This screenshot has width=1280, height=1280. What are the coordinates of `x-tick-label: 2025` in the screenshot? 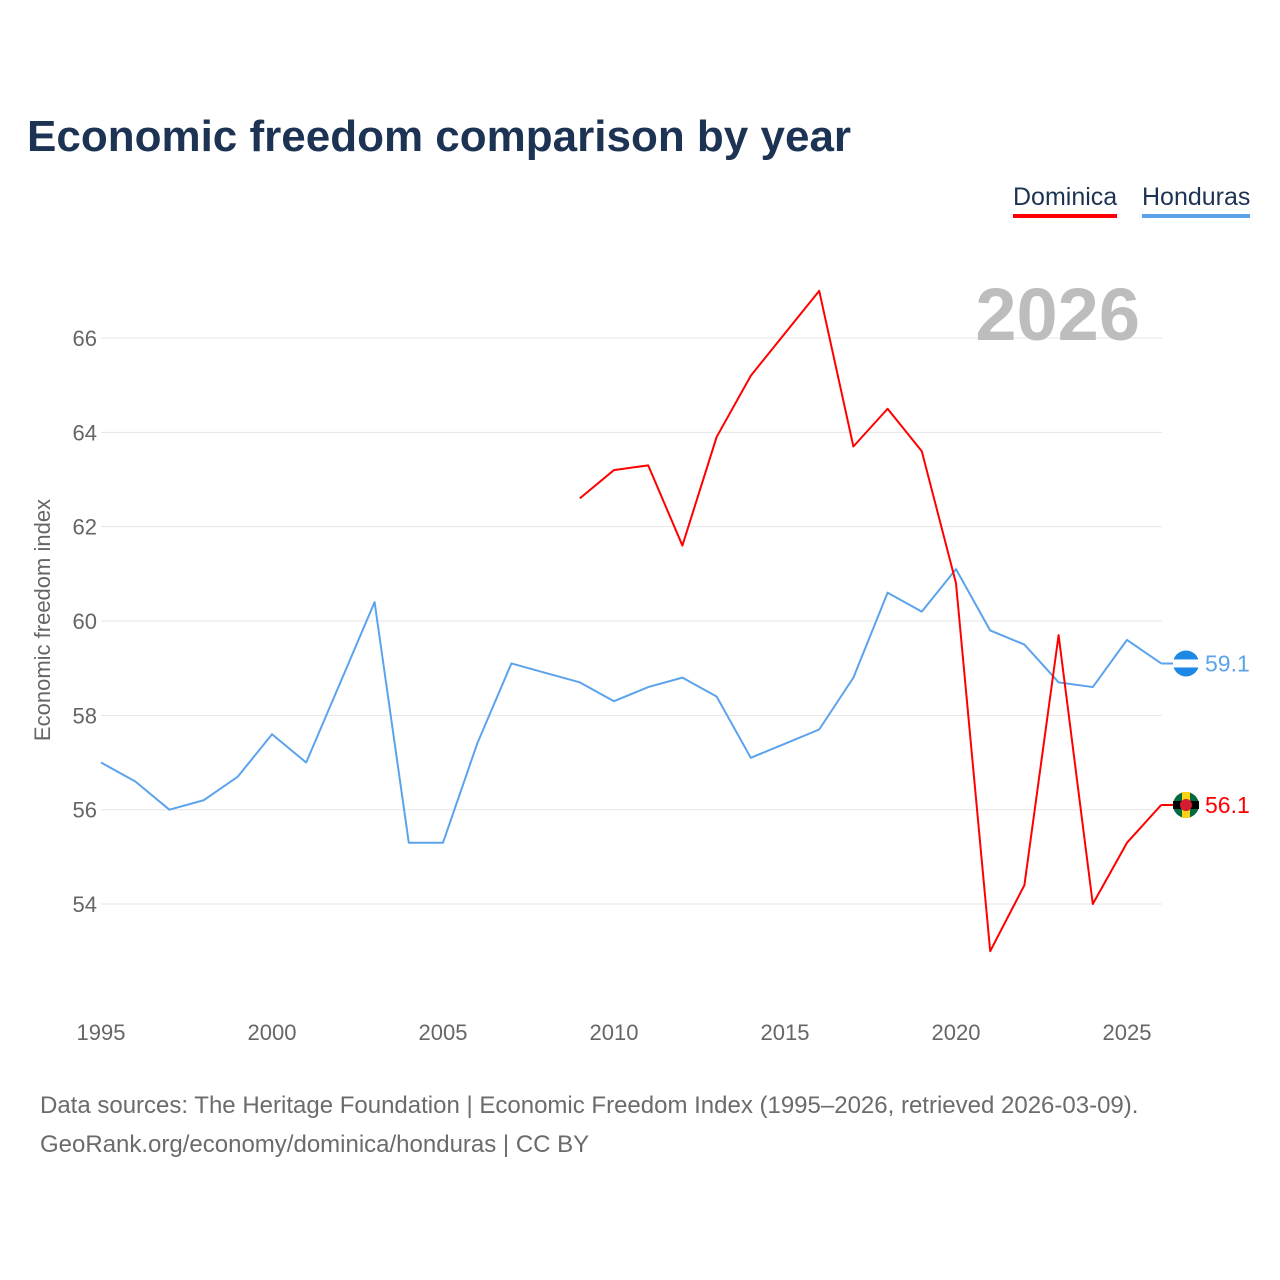 It's located at (1127, 1032).